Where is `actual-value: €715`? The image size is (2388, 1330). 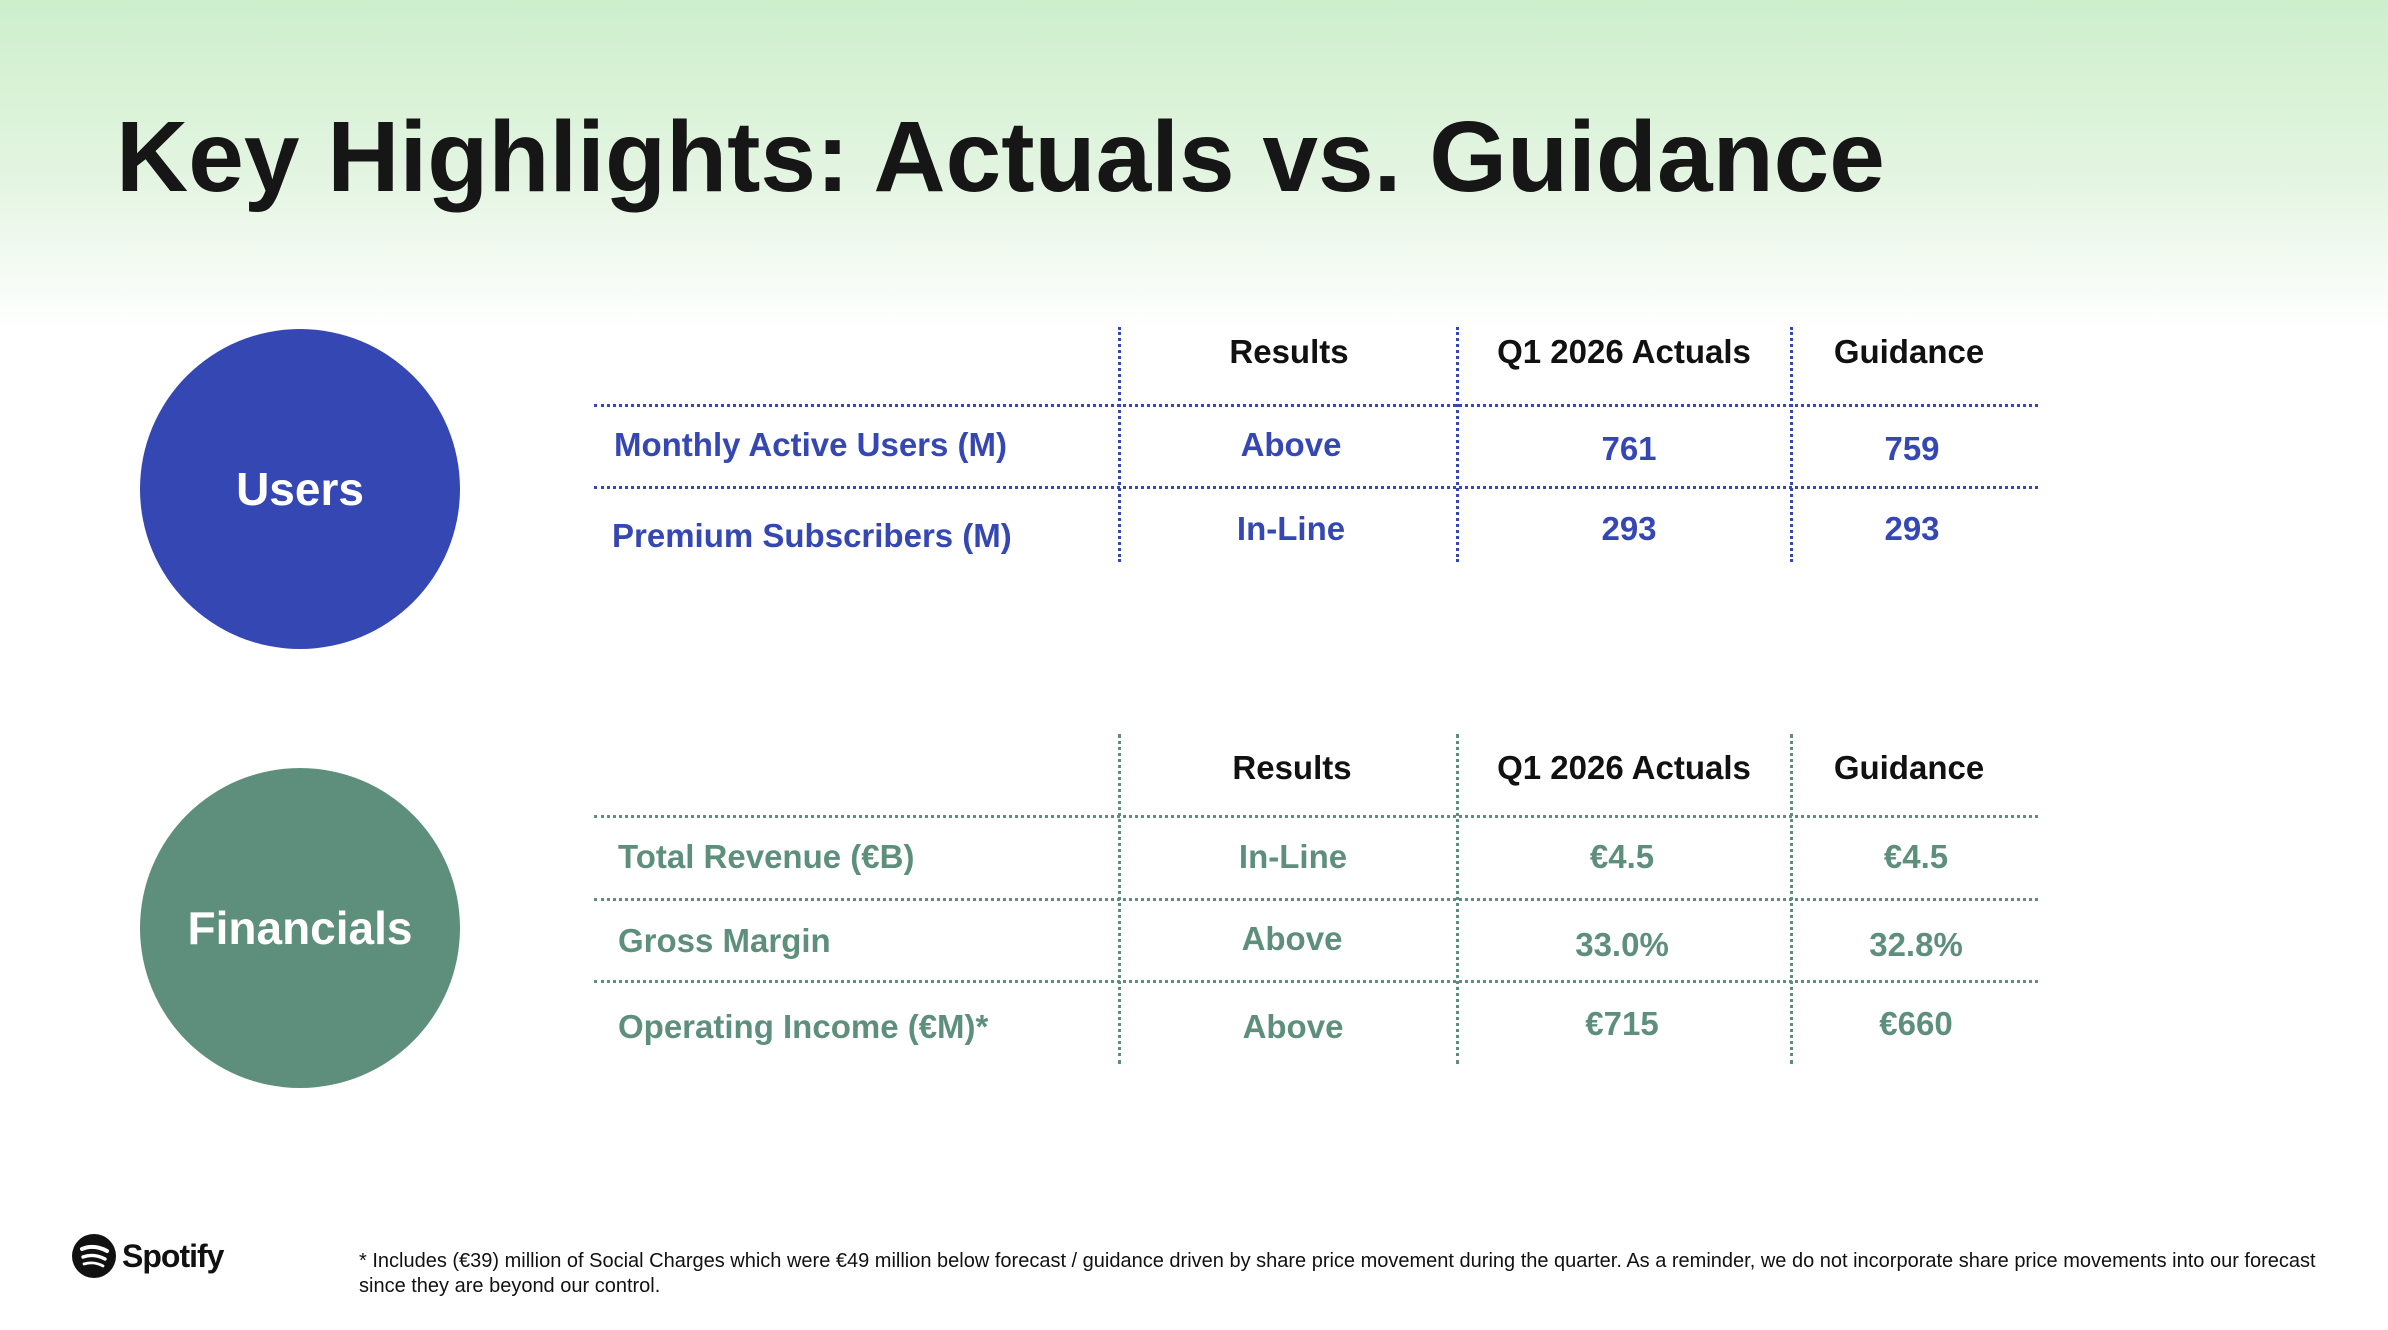 actual-value: €715 is located at coordinates (1622, 1023).